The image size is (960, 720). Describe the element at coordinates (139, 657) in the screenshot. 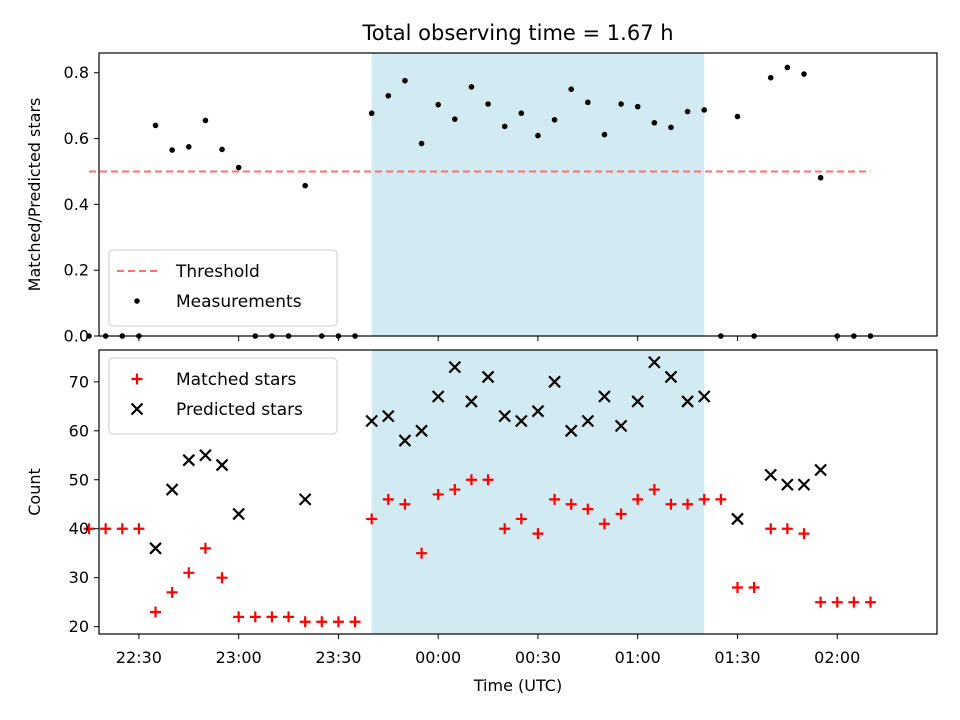

I see `x-tick-label: 22:30` at that location.